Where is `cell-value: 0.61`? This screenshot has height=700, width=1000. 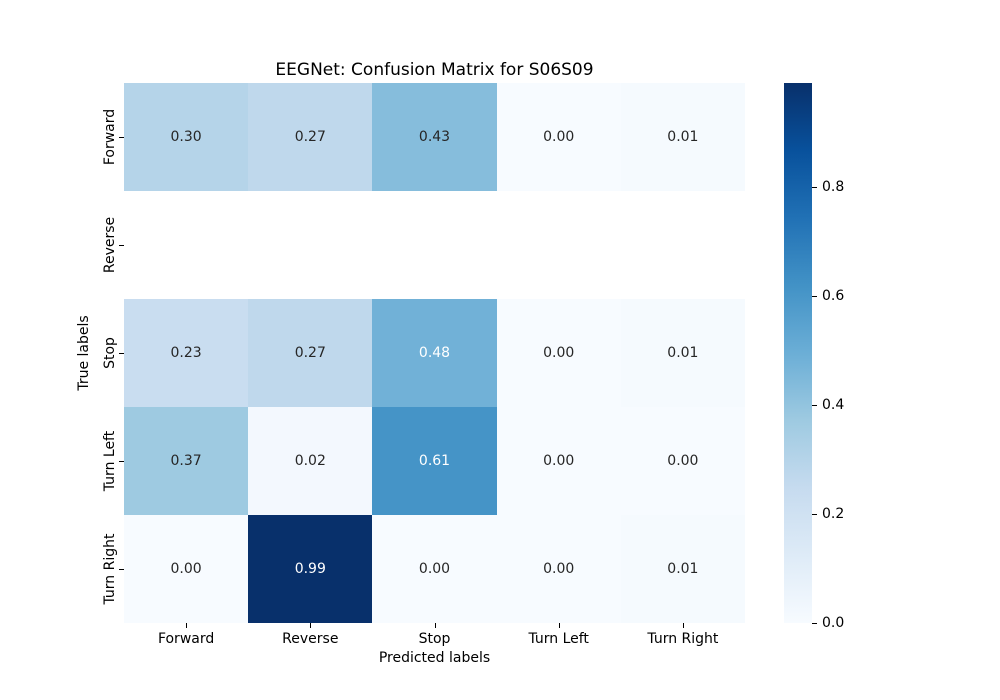 cell-value: 0.61 is located at coordinates (434, 461).